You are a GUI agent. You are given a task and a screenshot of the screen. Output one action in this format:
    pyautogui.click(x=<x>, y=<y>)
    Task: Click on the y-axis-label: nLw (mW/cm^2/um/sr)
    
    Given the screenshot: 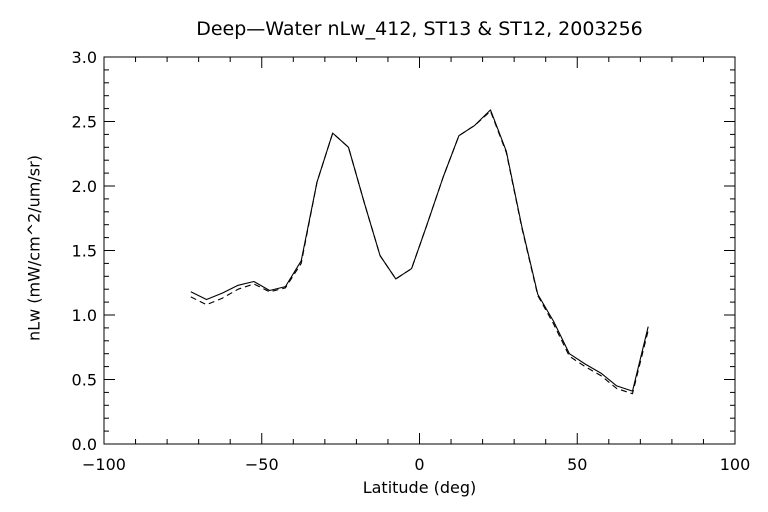 What is the action you would take?
    pyautogui.click(x=34, y=248)
    